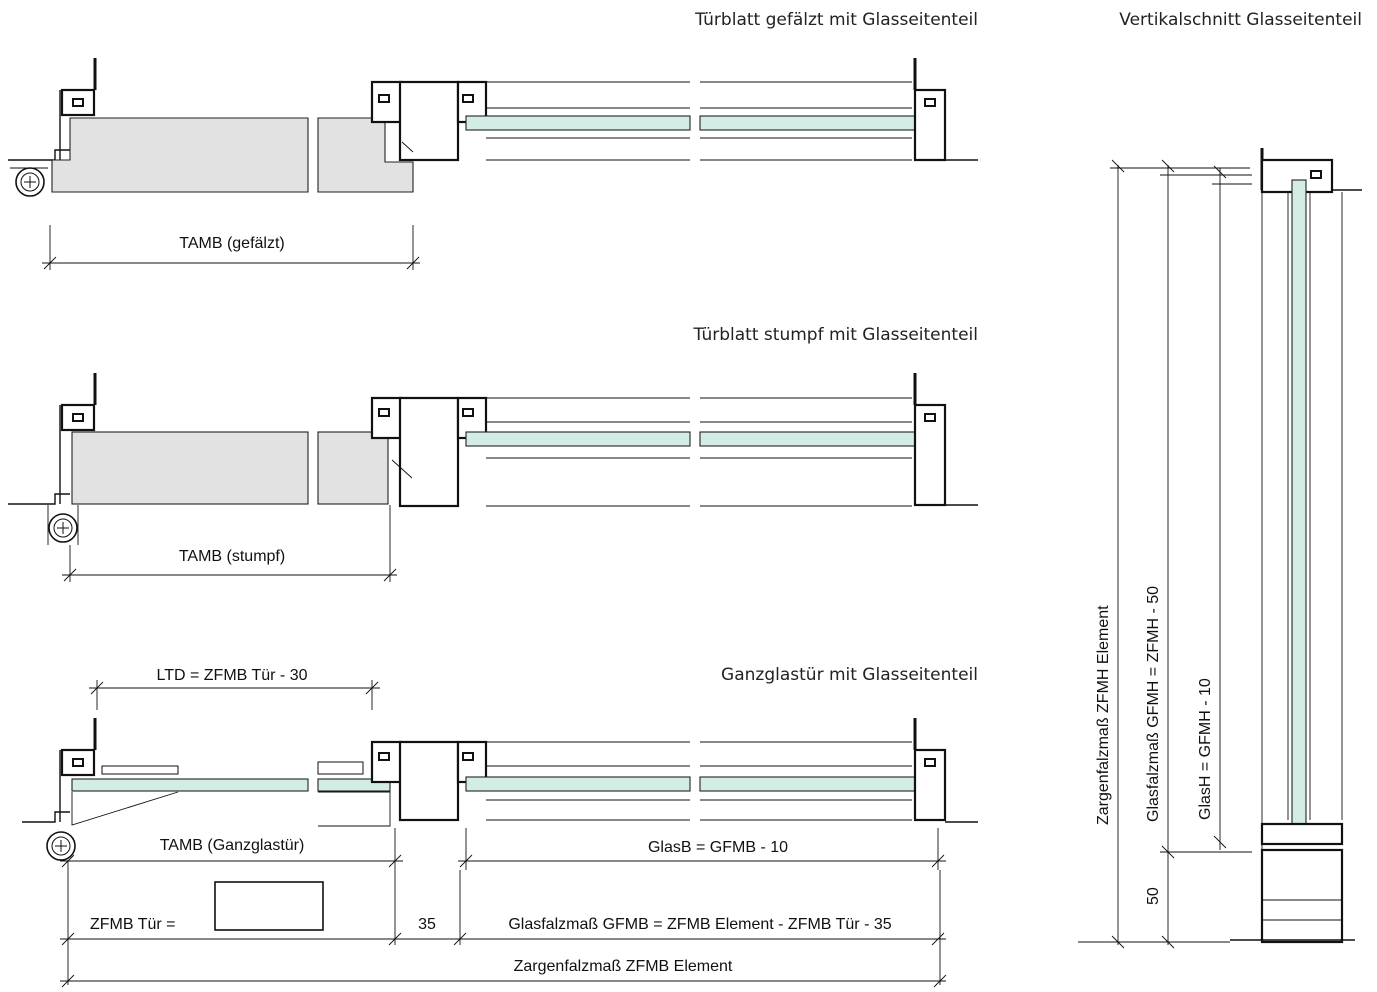  Describe the element at coordinates (1205, 749) in the screenshot. I see `label-glash: GlasH = GFMH - 10` at that location.